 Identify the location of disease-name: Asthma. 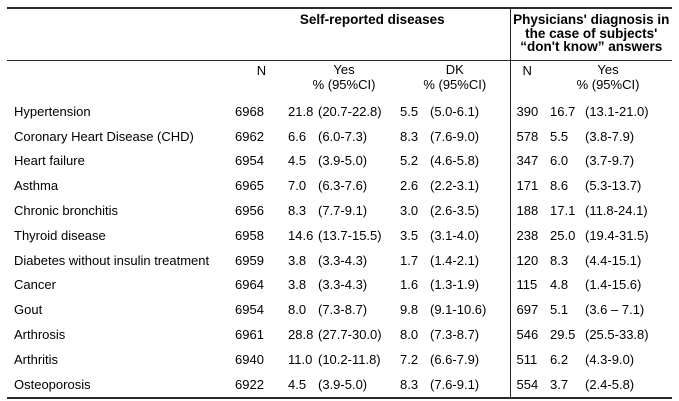
(36, 186).